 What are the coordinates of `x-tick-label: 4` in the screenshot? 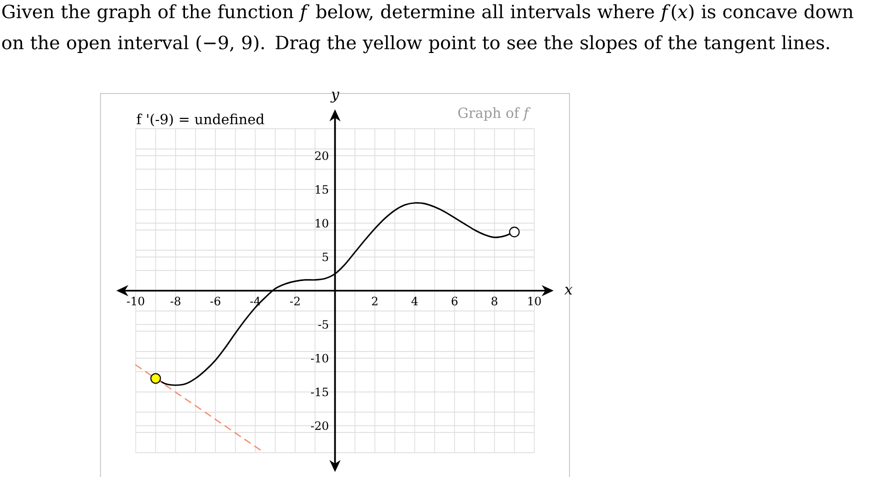 It's located at (414, 301).